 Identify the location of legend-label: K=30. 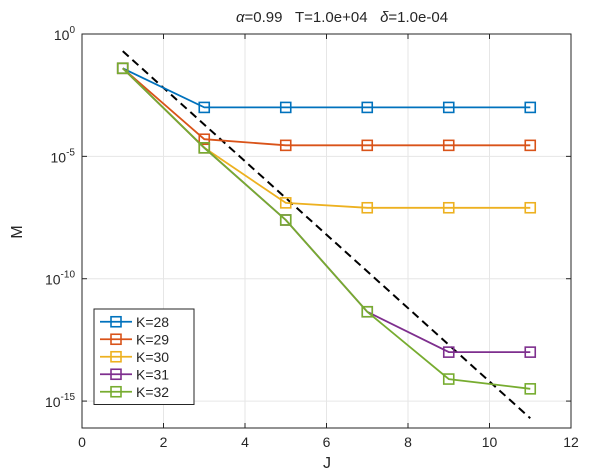
(152, 357).